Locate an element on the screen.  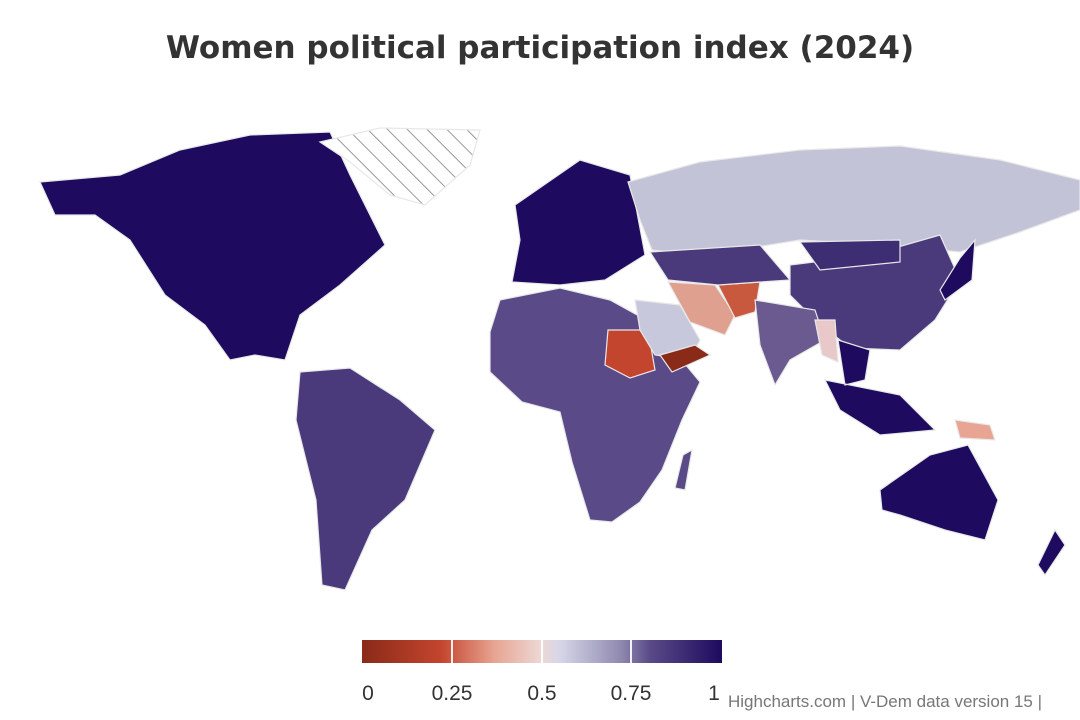
region-russia is located at coordinates (853, 201).